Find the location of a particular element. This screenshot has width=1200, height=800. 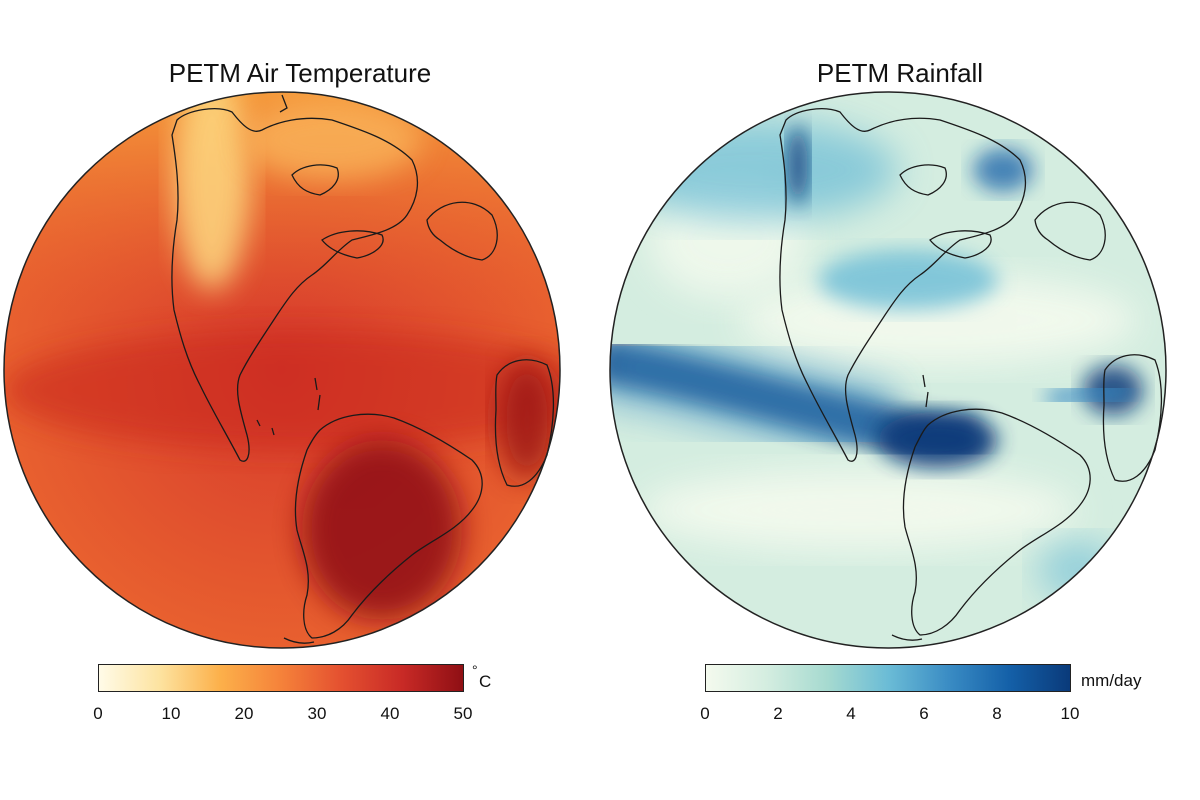

rainfall-tick-label: 8 is located at coordinates (997, 713).